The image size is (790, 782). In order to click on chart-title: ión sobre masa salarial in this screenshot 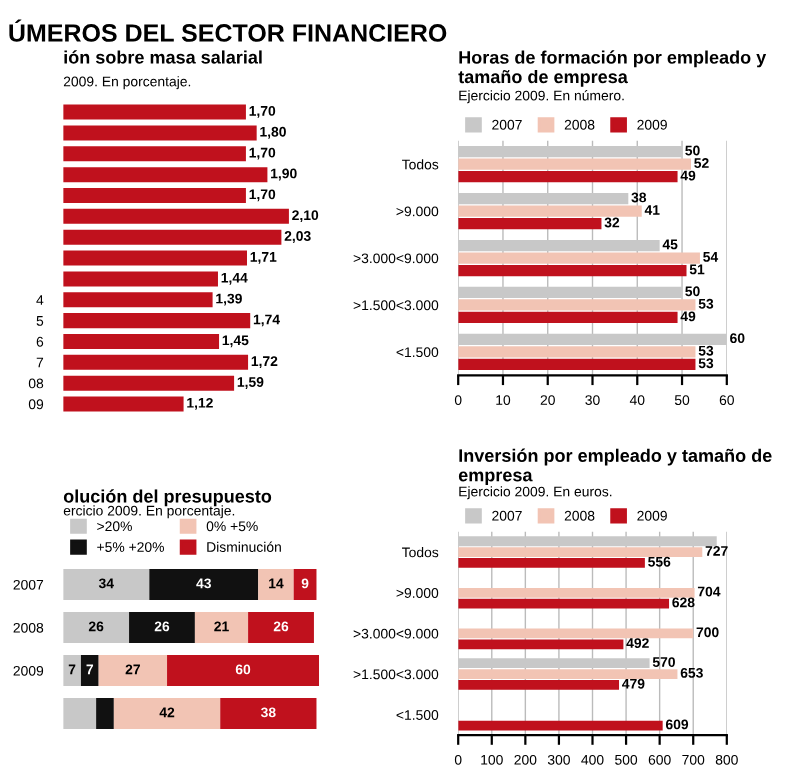, I will do `click(163, 57)`.